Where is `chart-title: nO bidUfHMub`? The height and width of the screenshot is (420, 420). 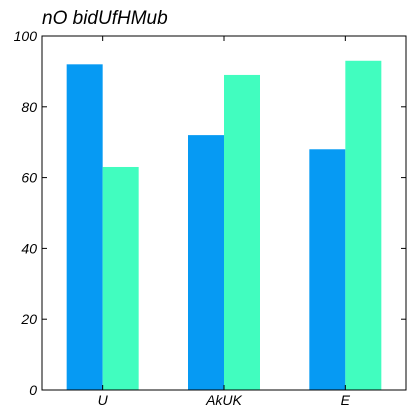 chart-title: nO bidUfHMub is located at coordinates (105, 18).